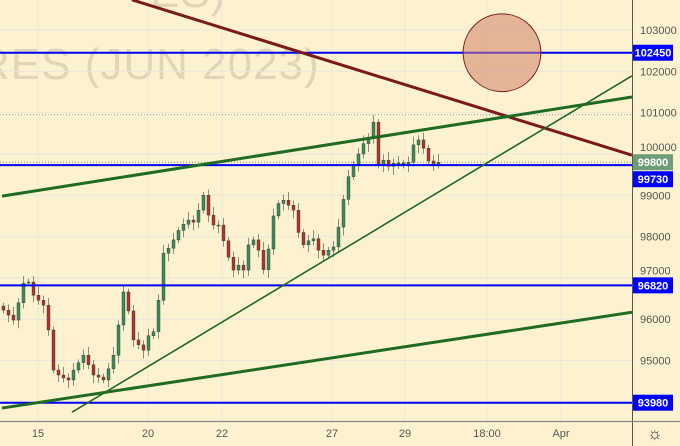 This screenshot has width=680, height=446. What do you see at coordinates (653, 54) in the screenshot?
I see `price-tag-label: 102450` at bounding box center [653, 54].